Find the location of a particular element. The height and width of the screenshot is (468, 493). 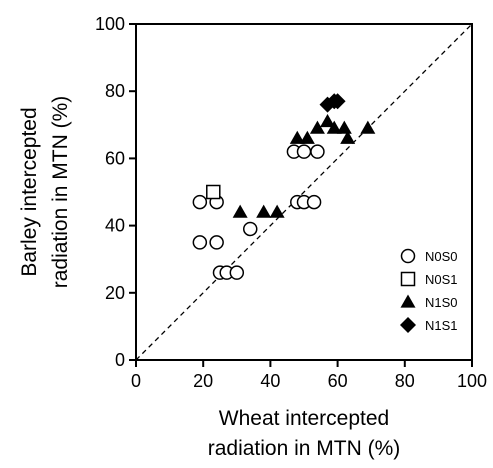

legend-marker-n1s0 is located at coordinates (408, 301).